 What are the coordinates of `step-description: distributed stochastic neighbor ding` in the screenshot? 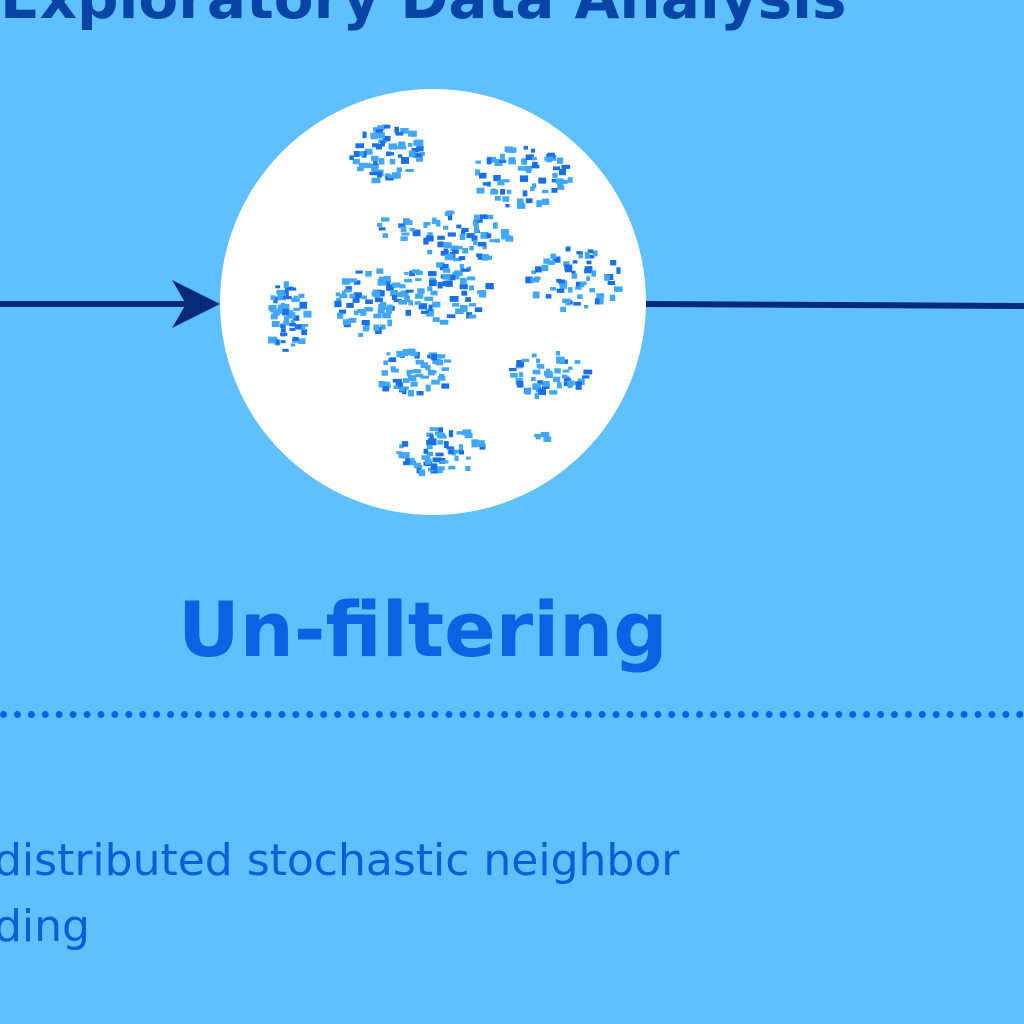 It's located at (447, 894).